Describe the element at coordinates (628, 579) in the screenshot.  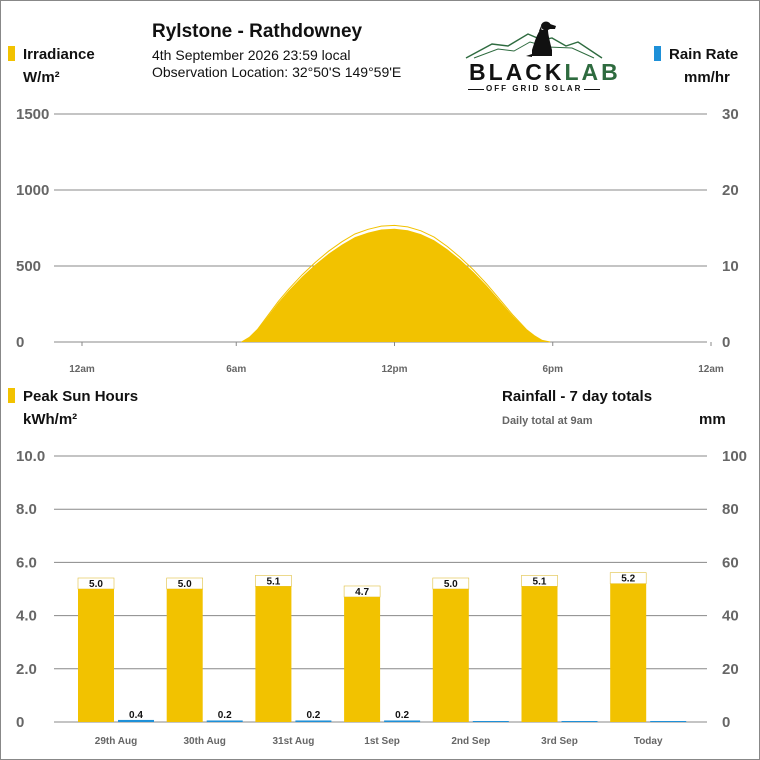
I see `sun-hours-value-label: 5.2` at that location.